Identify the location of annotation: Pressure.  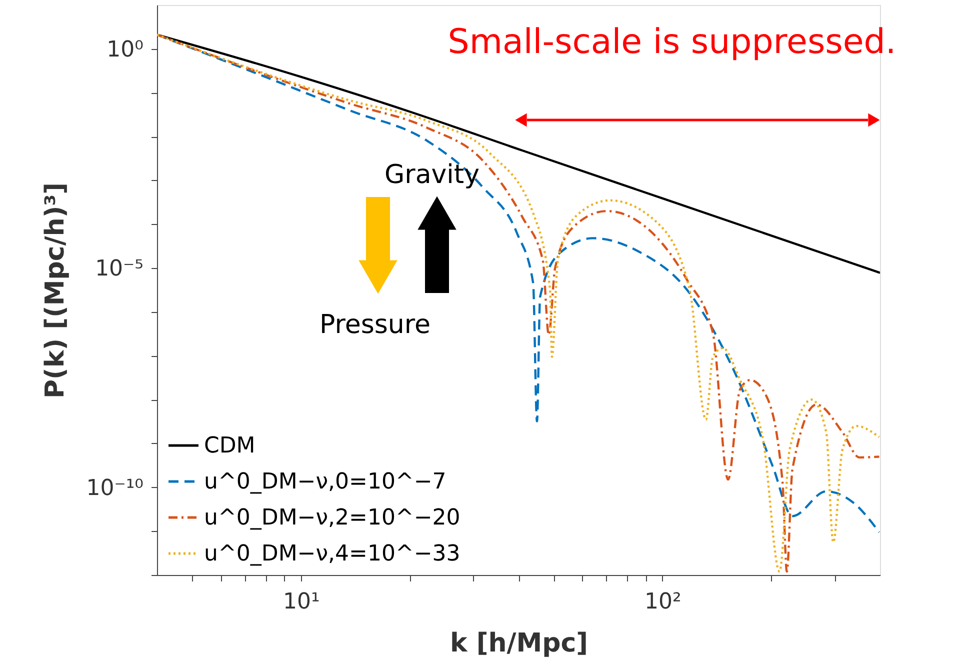
(375, 325).